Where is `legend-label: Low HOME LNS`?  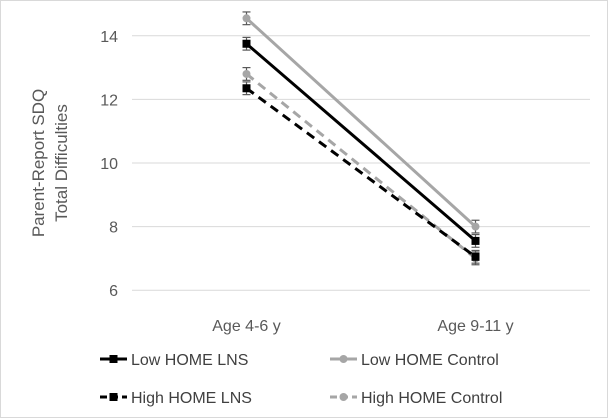 legend-label: Low HOME LNS is located at coordinates (189, 360).